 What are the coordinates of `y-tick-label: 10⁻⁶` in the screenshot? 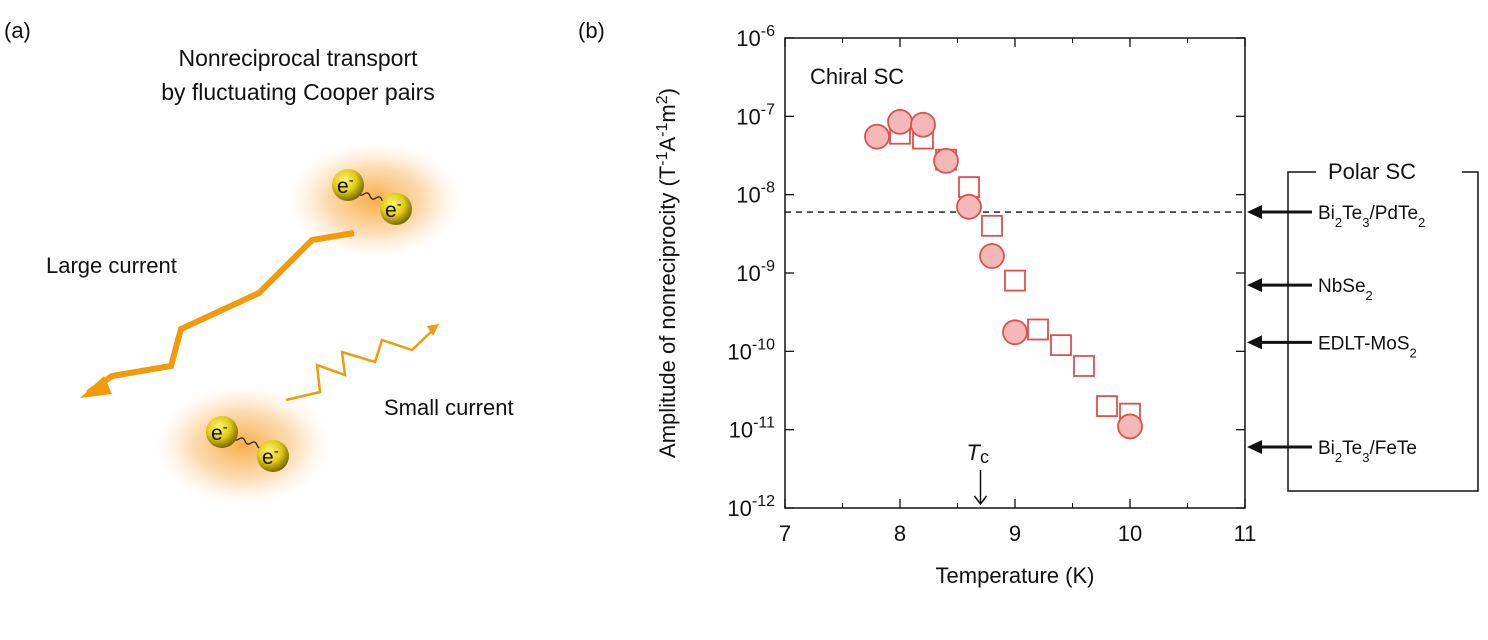 It's located at (755, 37).